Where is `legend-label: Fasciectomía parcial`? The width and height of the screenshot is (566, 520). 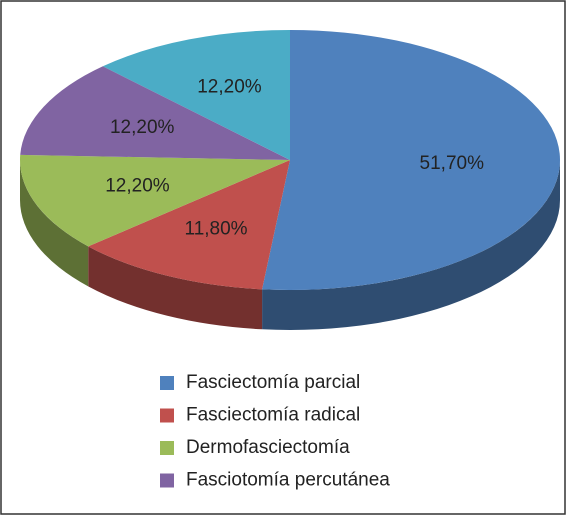 legend-label: Fasciectomía parcial is located at coordinates (273, 382).